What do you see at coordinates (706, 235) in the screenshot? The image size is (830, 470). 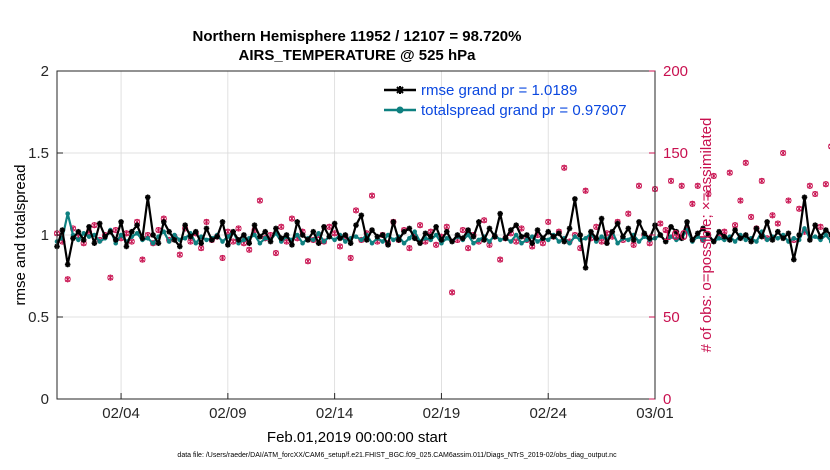 I see `y-axis-right-label: # of obs: o=possible; ×=assimilated` at bounding box center [706, 235].